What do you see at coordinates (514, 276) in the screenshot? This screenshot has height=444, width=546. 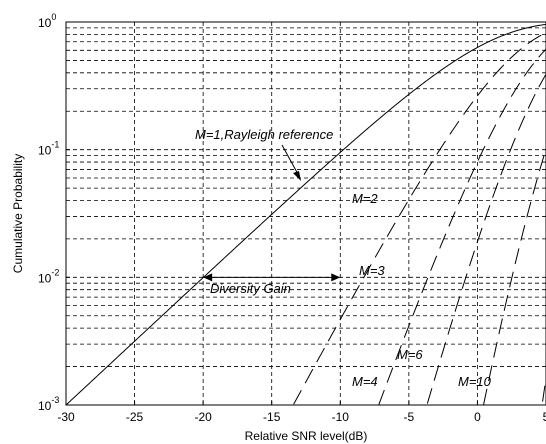 I see `series-line-m6` at bounding box center [514, 276].